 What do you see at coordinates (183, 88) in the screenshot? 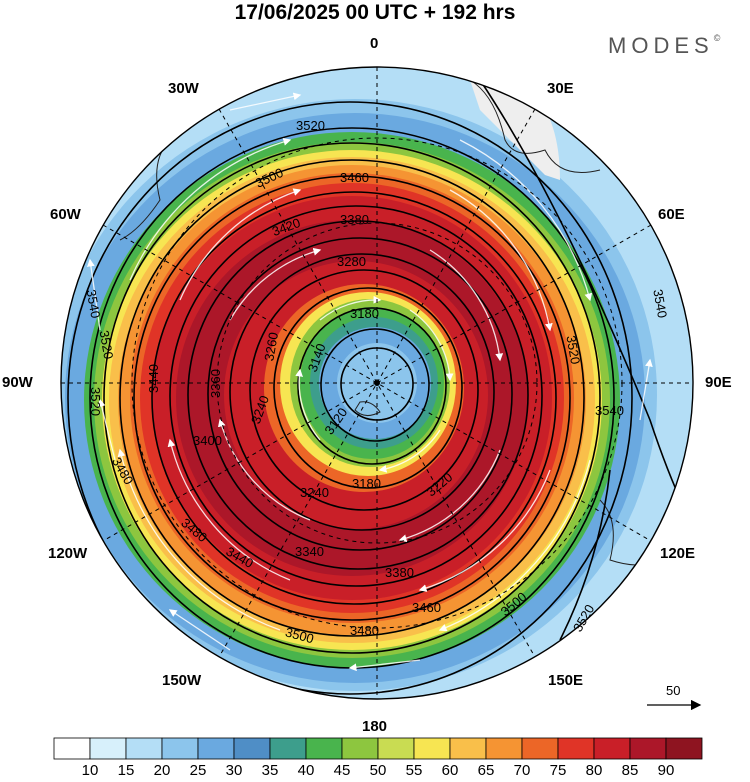
I see `lon-label-30w: 30W` at bounding box center [183, 88].